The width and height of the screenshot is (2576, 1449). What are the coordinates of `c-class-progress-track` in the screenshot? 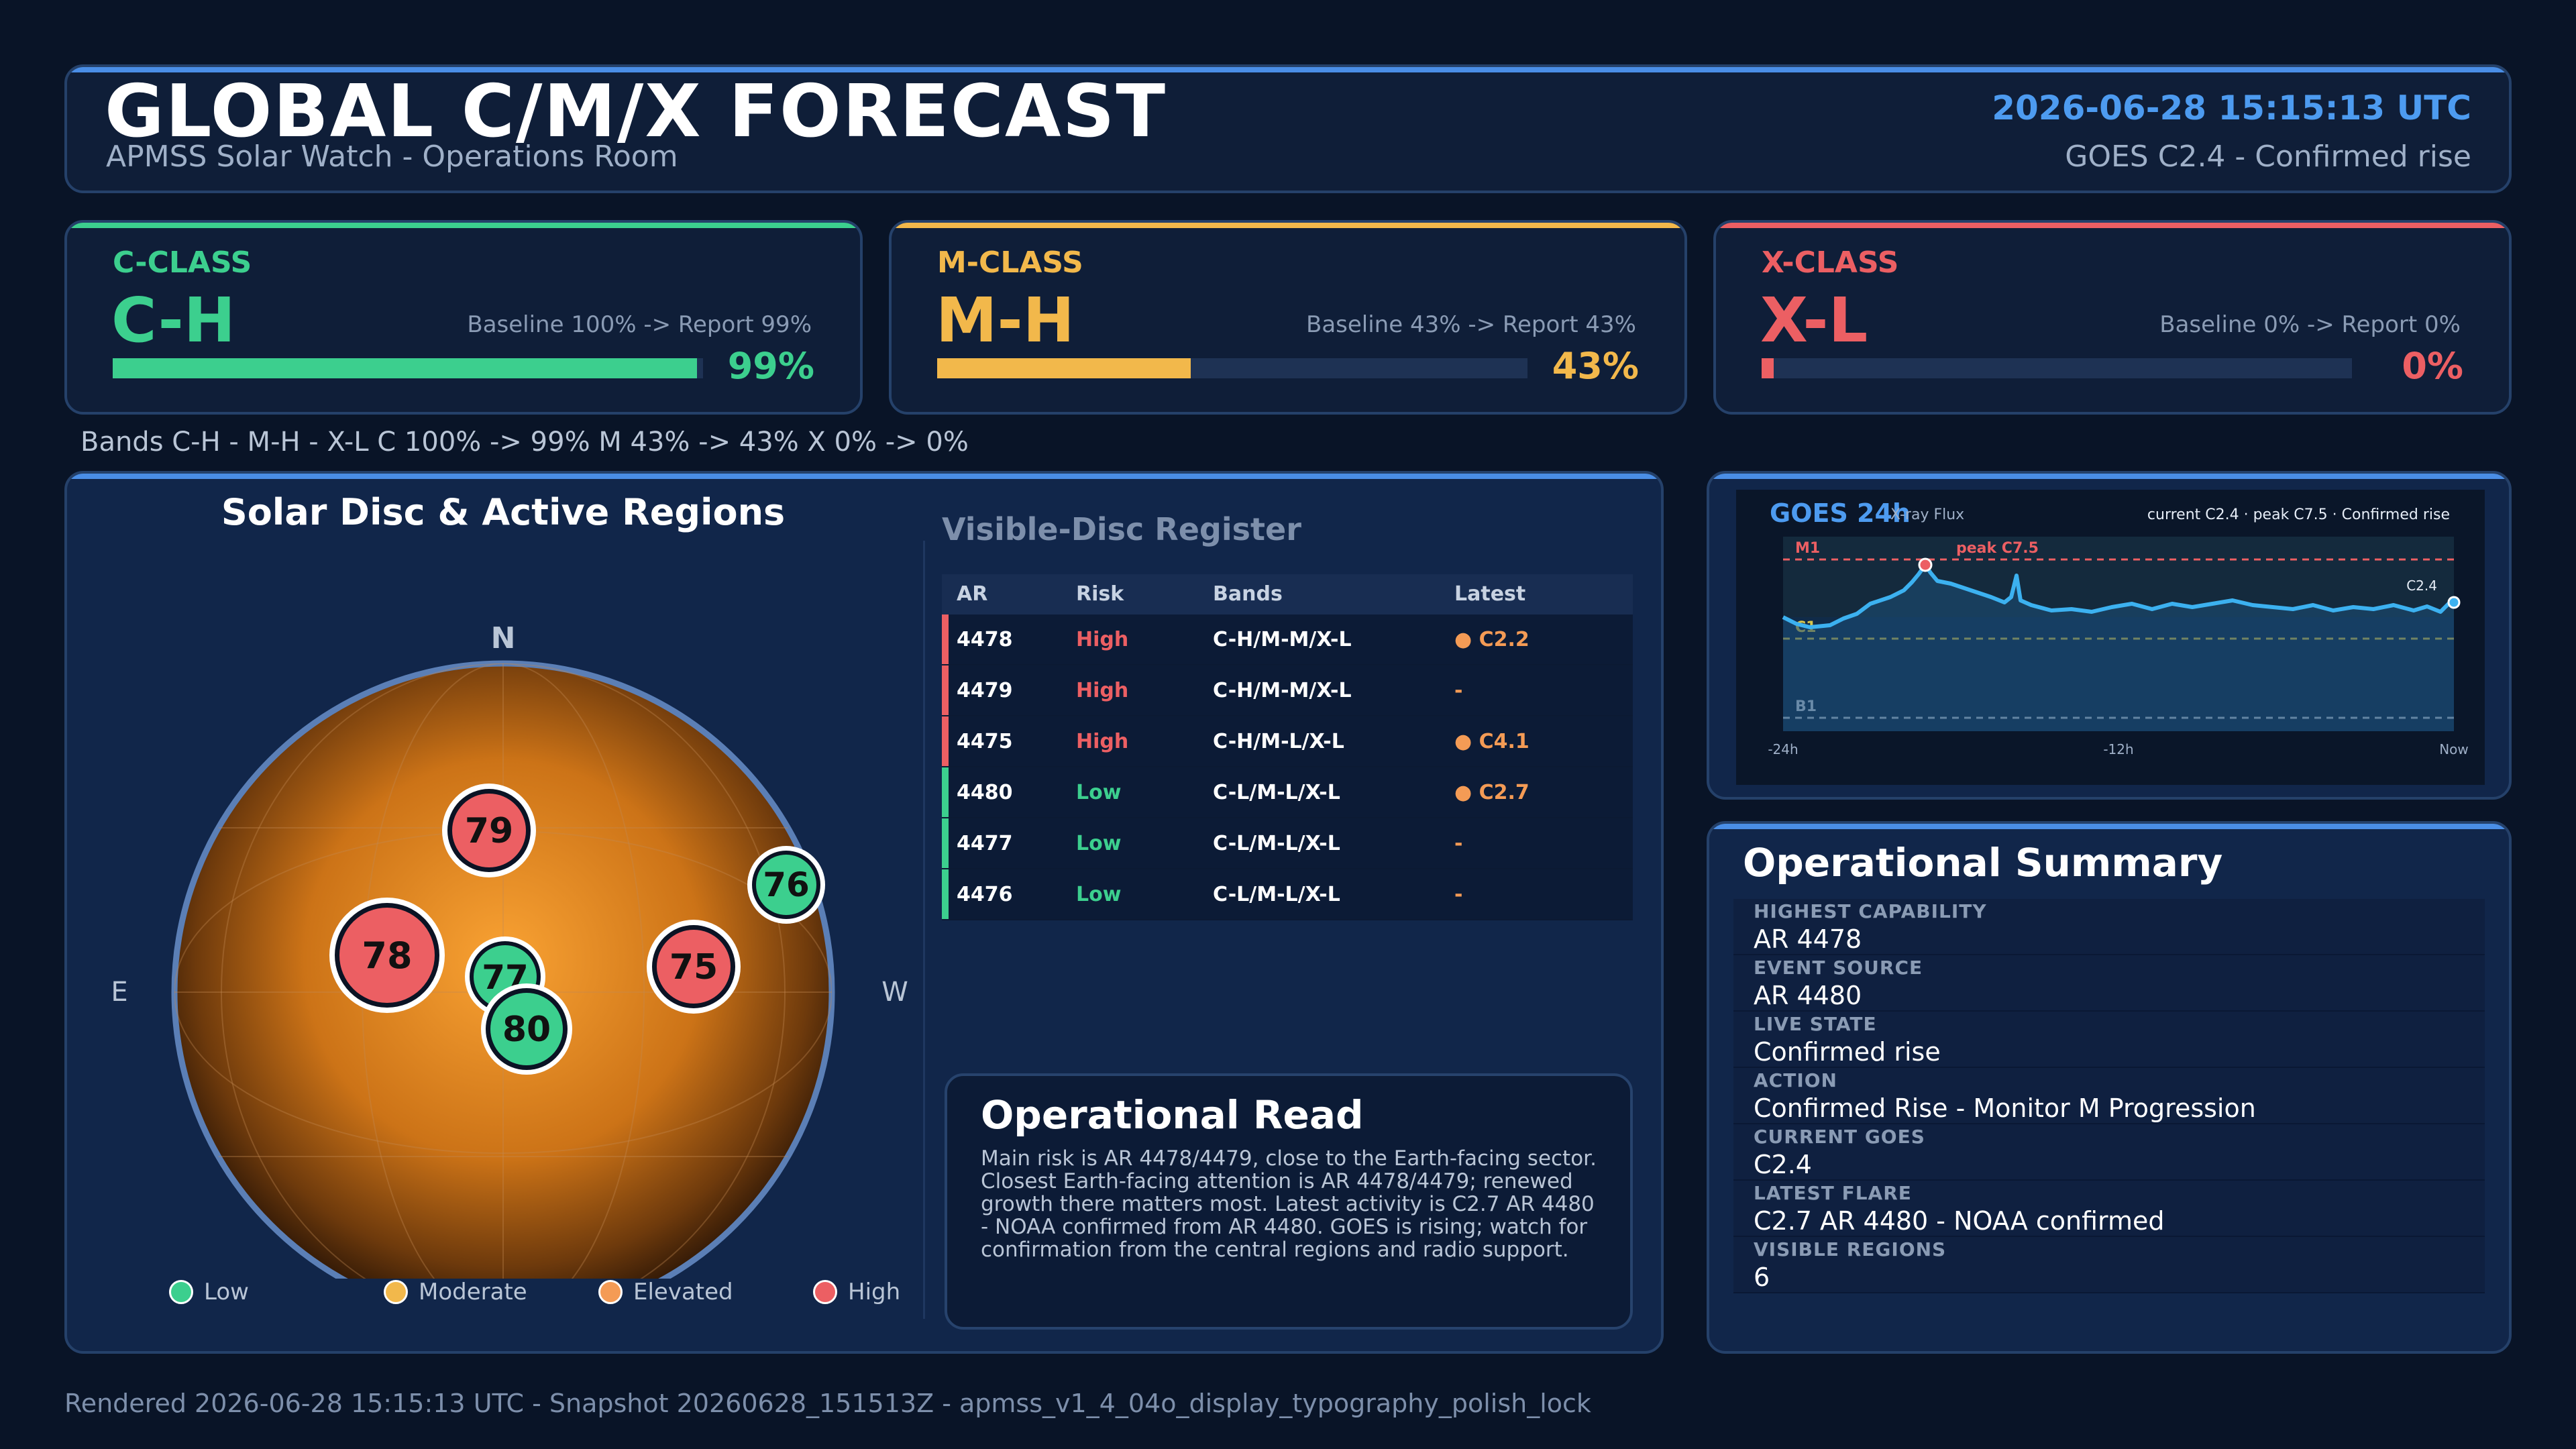 It's located at (408, 368).